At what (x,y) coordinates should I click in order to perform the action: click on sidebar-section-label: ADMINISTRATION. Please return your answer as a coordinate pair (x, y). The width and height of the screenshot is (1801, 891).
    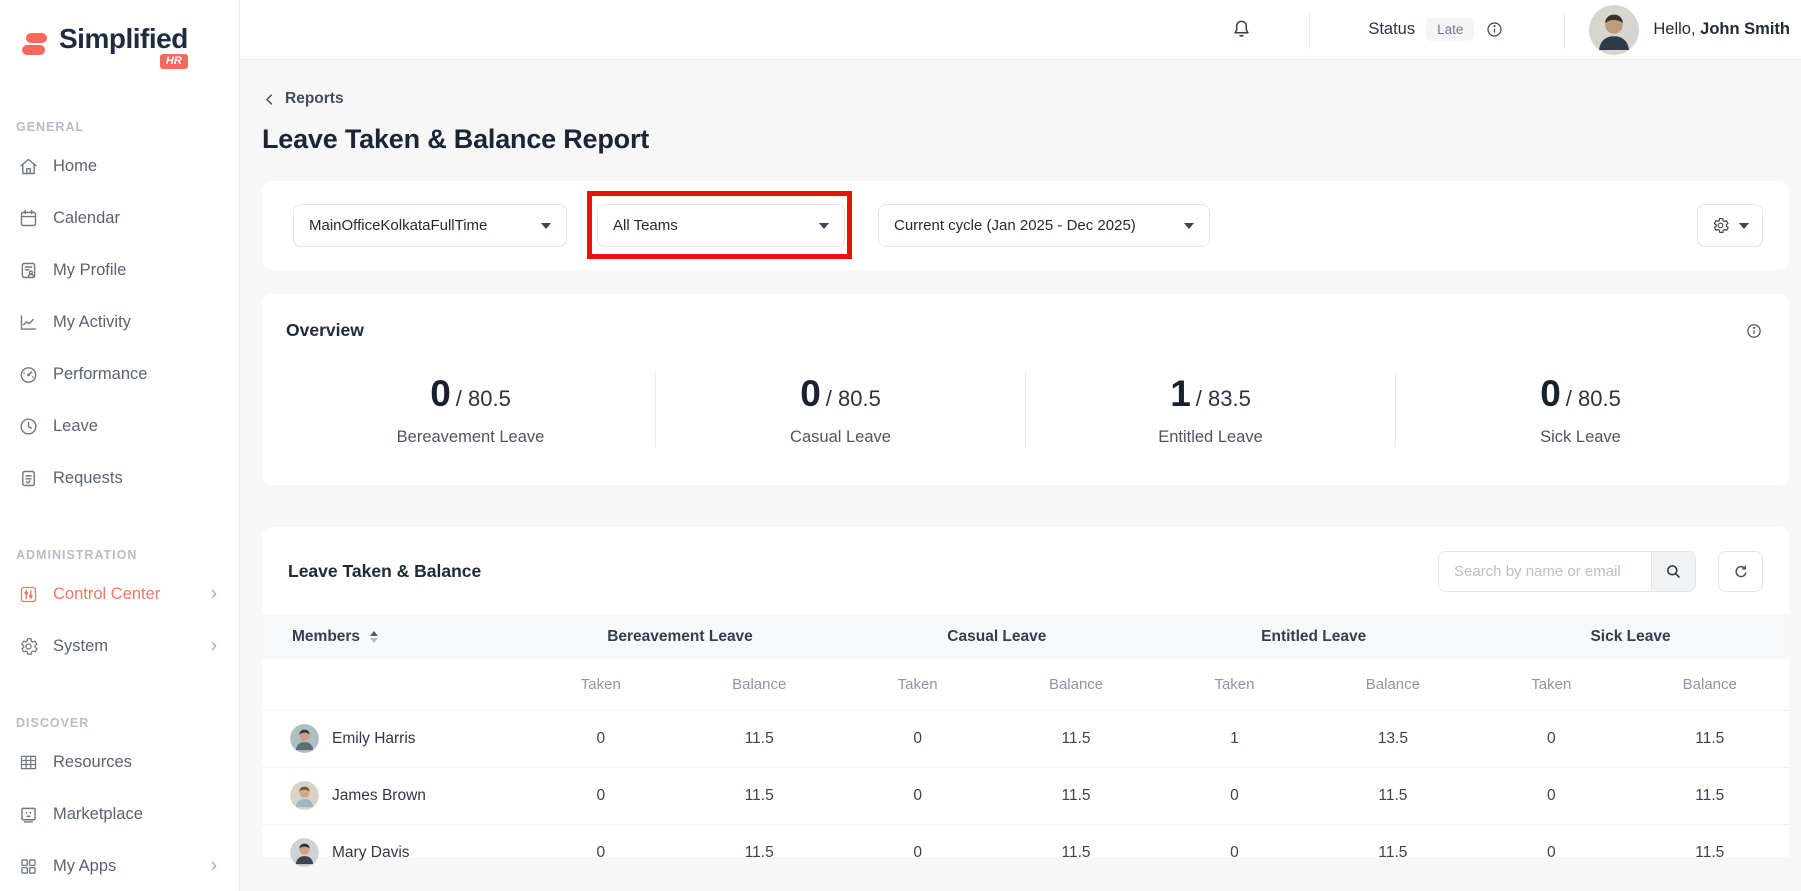
    Looking at the image, I should click on (77, 555).